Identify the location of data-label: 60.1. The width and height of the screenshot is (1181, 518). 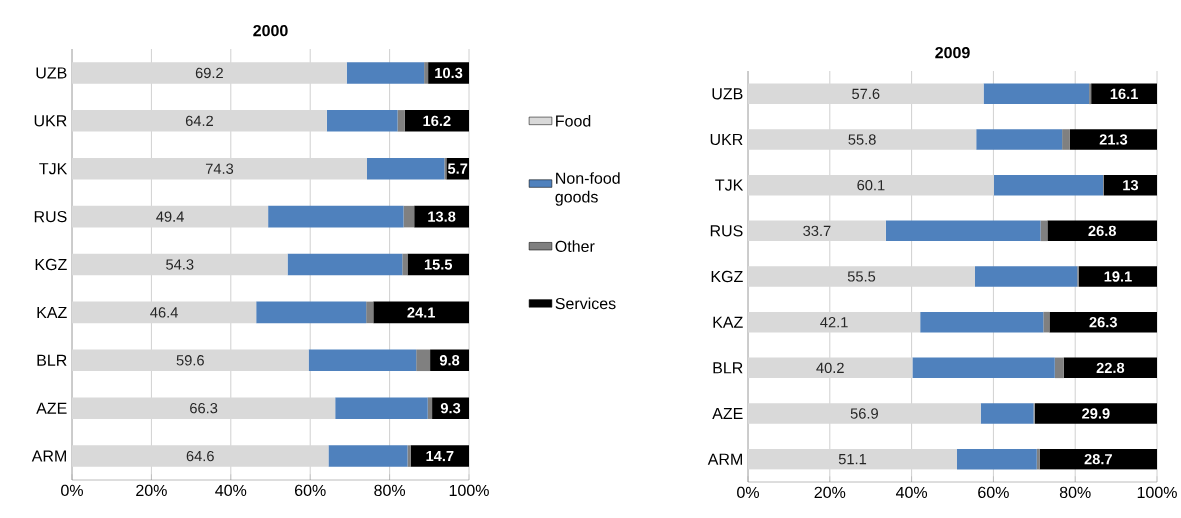
(871, 185).